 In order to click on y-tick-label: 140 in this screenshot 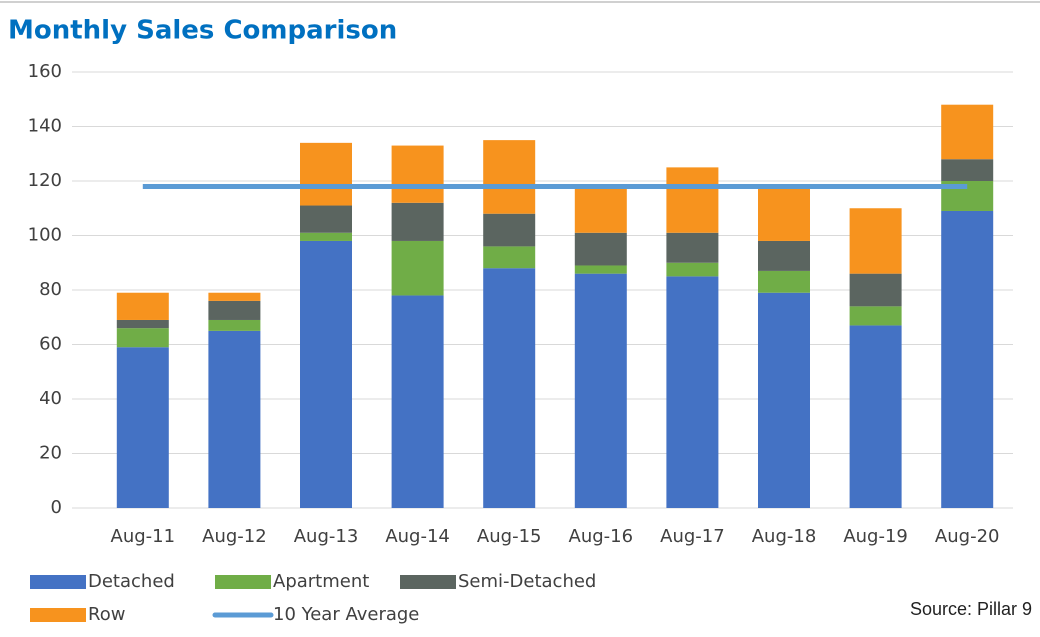, I will do `click(45, 126)`.